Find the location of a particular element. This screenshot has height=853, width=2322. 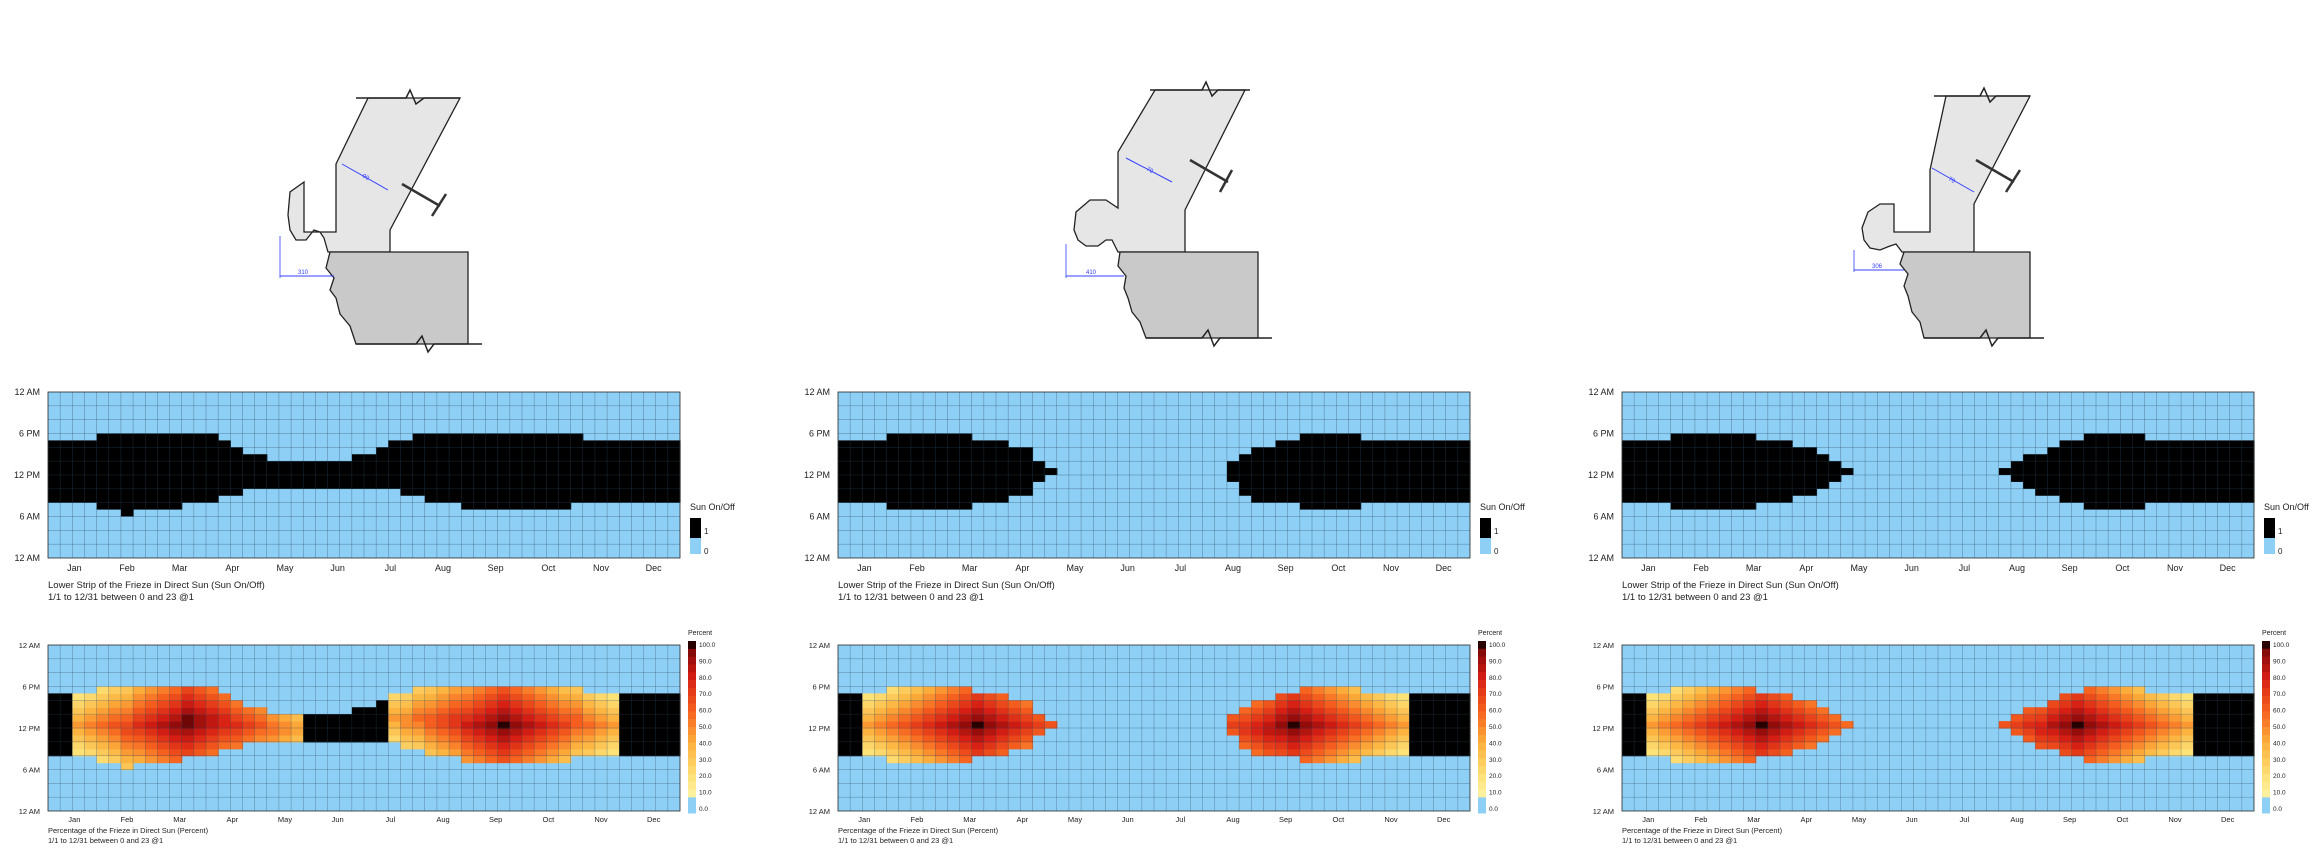

x-tick-label: Feb is located at coordinates (127, 568).